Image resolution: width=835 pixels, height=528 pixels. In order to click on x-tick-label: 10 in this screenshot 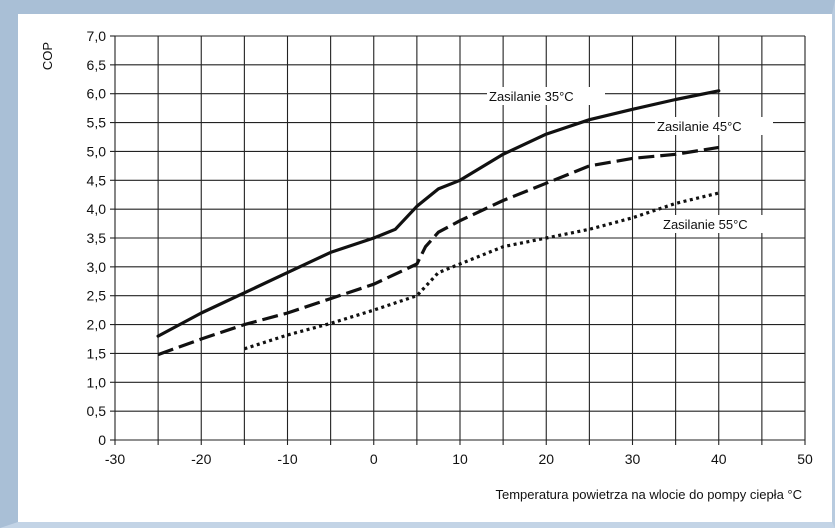, I will do `click(460, 459)`.